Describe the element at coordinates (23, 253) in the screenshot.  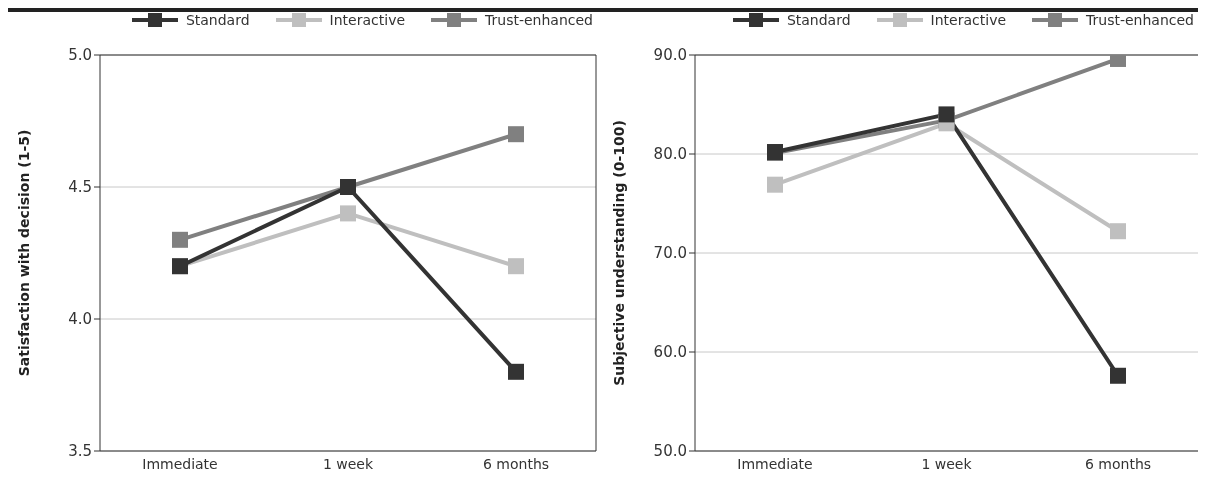
I see `y-axis-title: Satisfaction with decision (1-5)` at that location.